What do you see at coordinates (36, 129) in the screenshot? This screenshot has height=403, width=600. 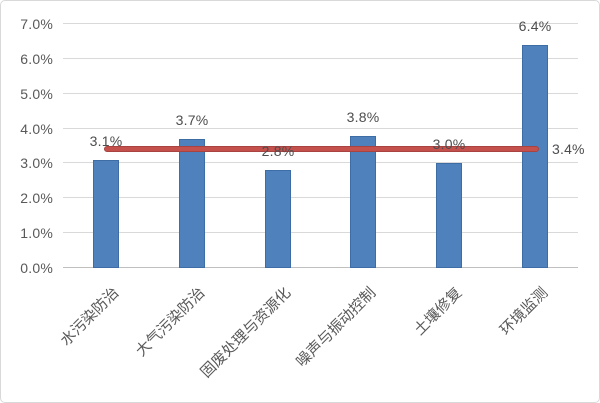 I see `y-axis-tick-label: 4.0%` at bounding box center [36, 129].